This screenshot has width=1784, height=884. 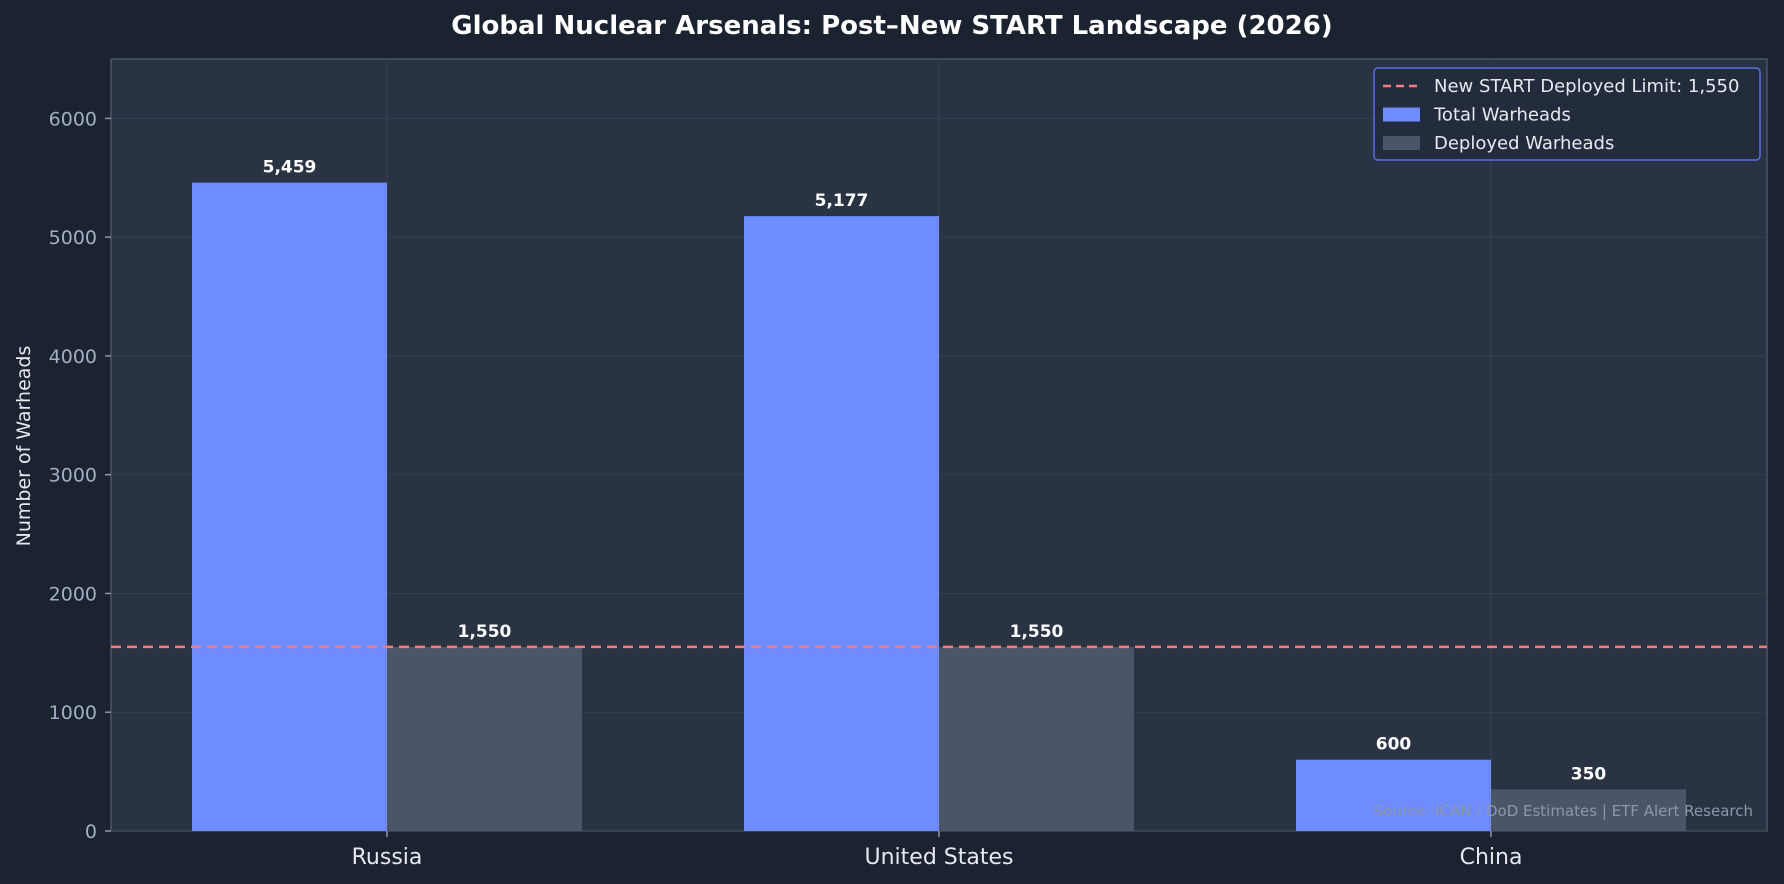 What do you see at coordinates (73, 357) in the screenshot?
I see `y-tick-label: 4000` at bounding box center [73, 357].